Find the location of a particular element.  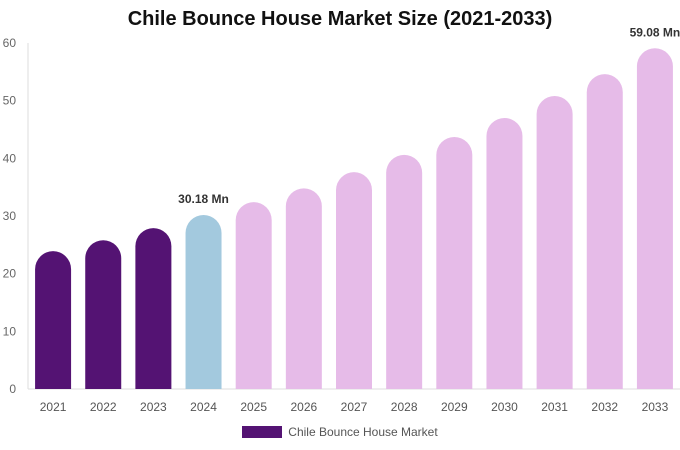

x-tick-label: 2030 is located at coordinates (504, 407).